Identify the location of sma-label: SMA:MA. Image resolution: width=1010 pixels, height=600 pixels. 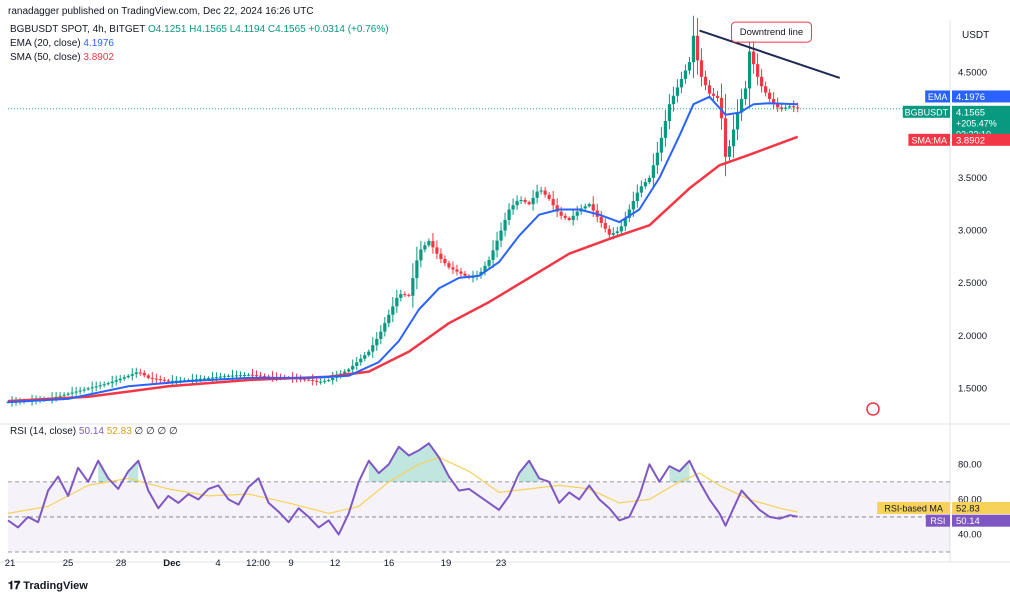
(929, 140).